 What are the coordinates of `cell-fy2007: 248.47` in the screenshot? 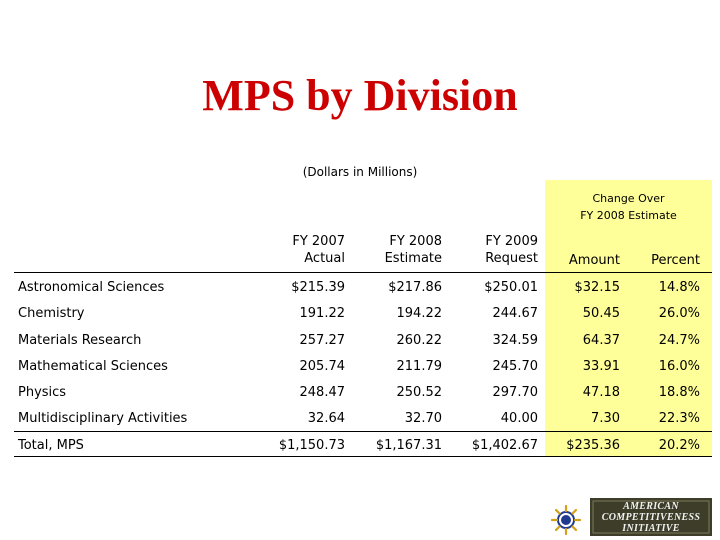 It's located at (322, 392).